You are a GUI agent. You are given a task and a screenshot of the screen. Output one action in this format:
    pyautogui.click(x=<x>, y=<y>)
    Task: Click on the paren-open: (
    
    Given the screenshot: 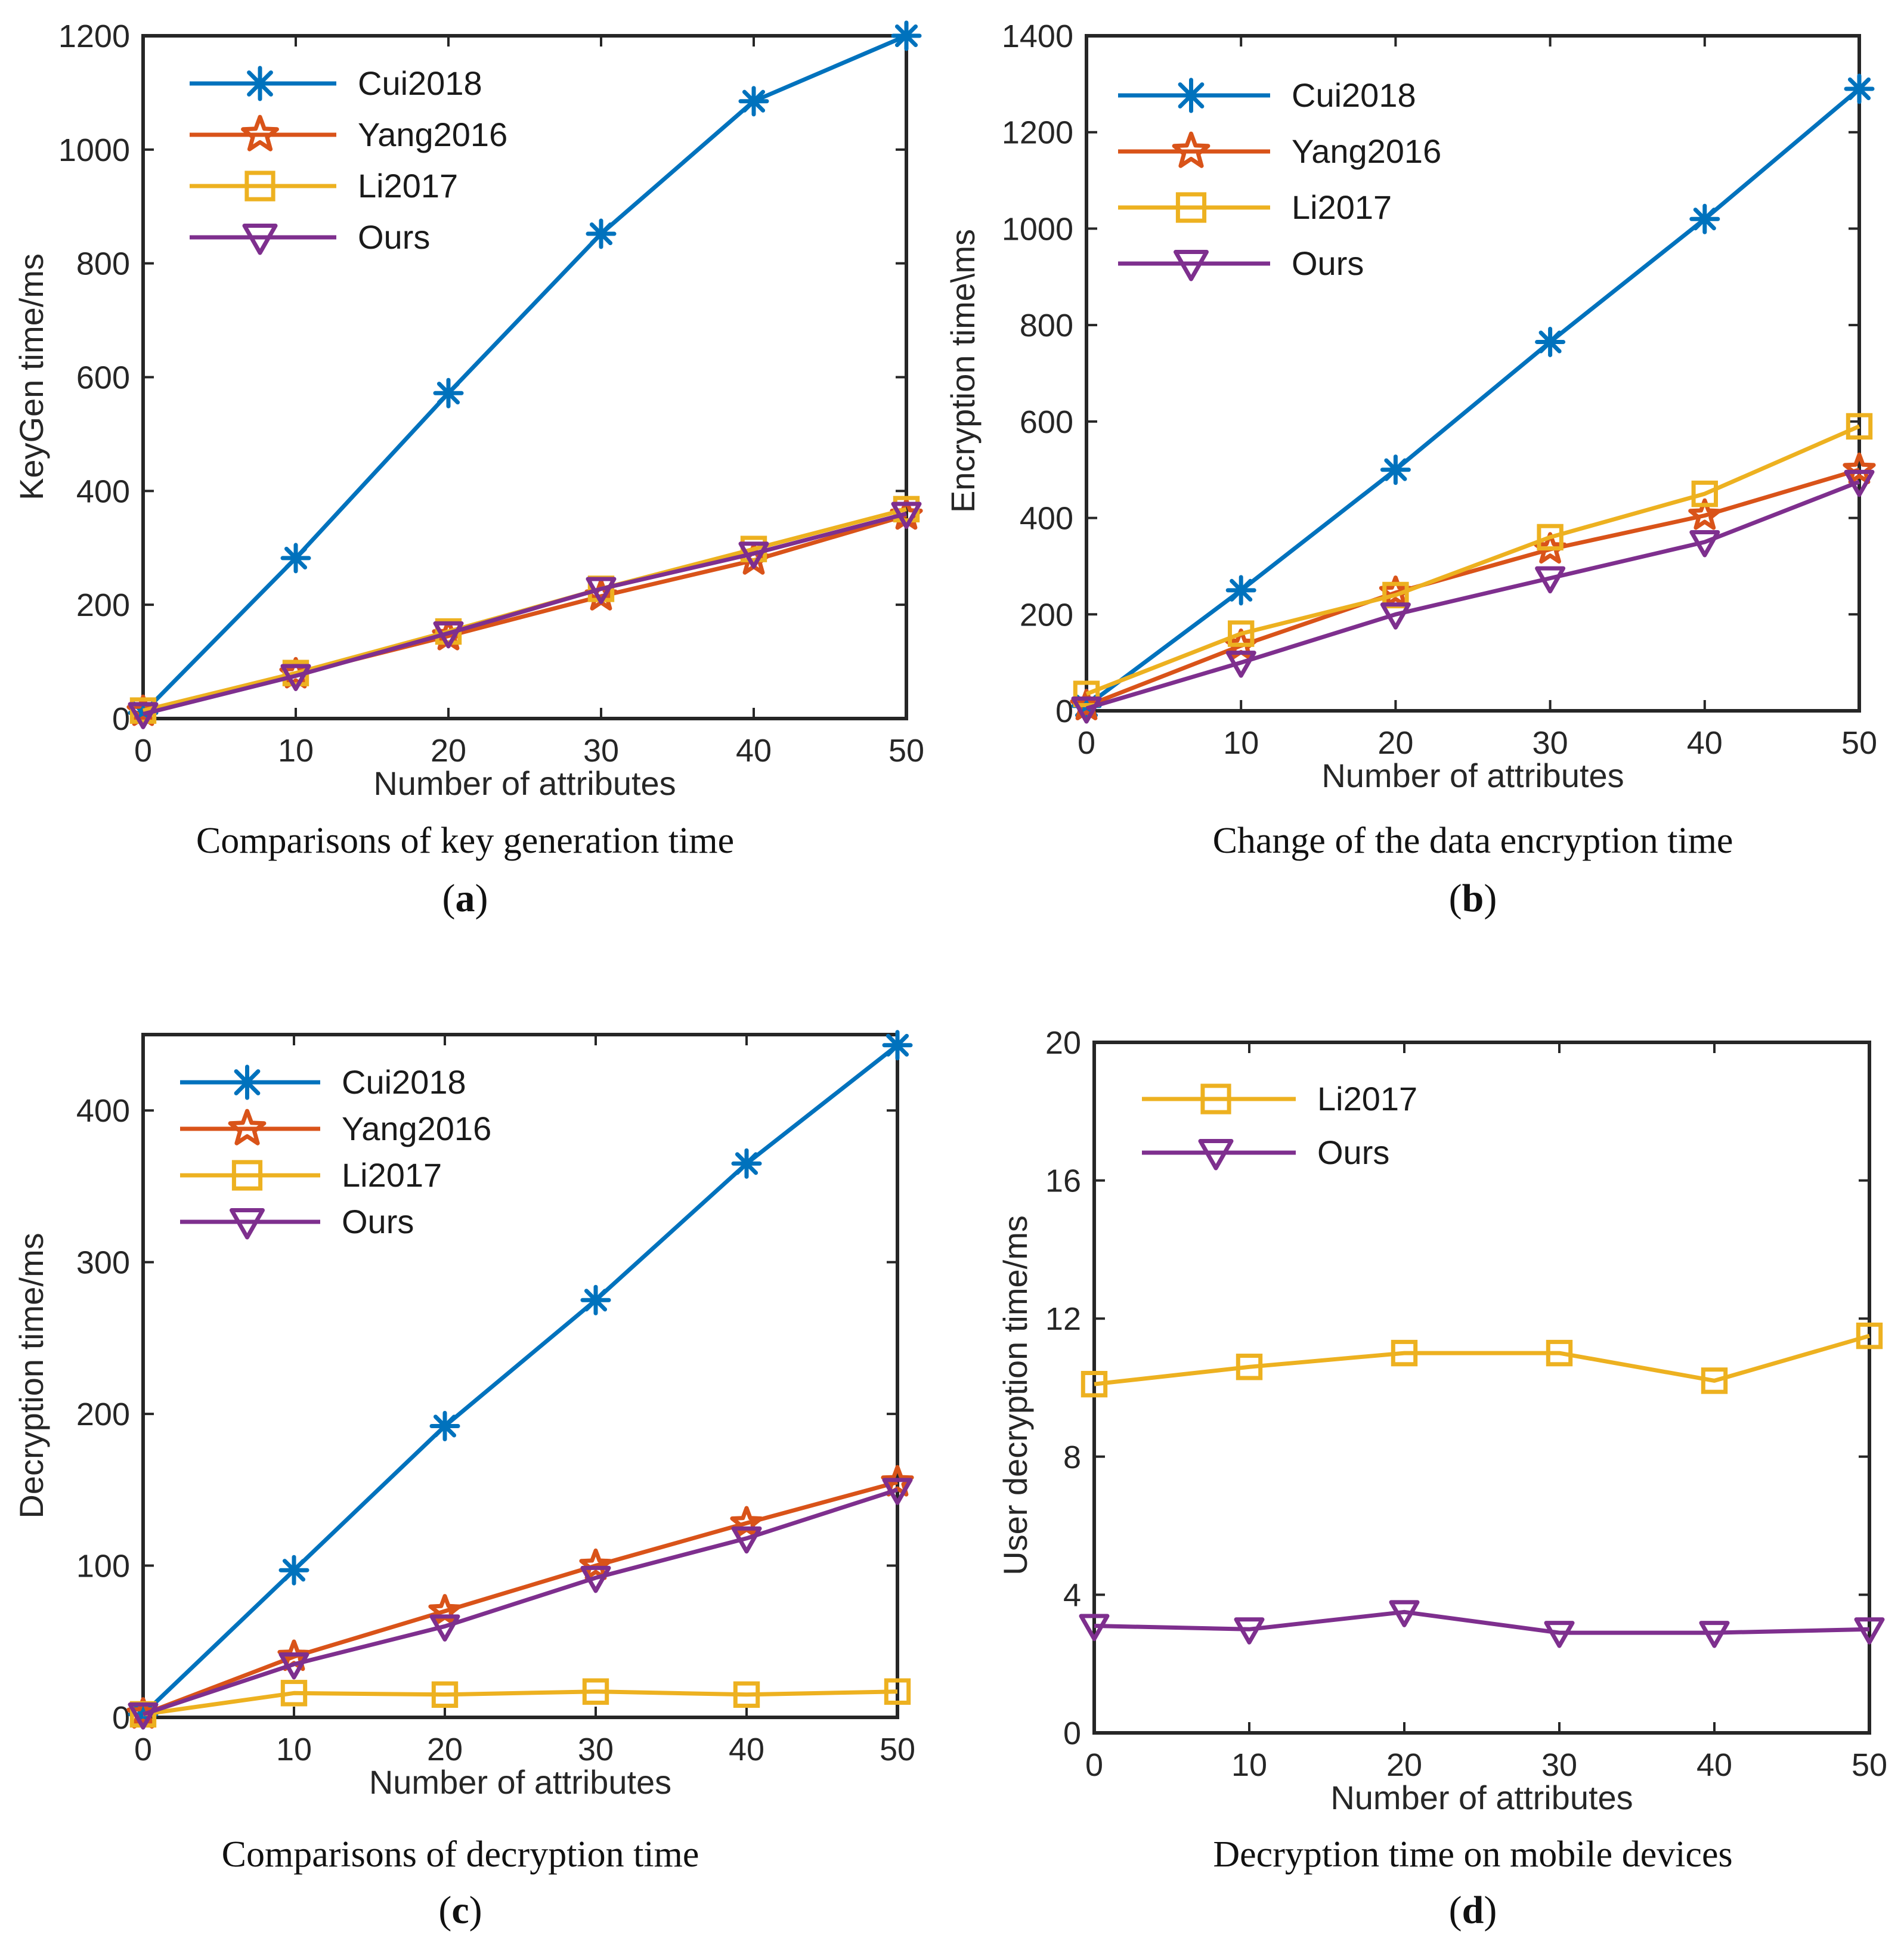 What is the action you would take?
    pyautogui.click(x=449, y=898)
    